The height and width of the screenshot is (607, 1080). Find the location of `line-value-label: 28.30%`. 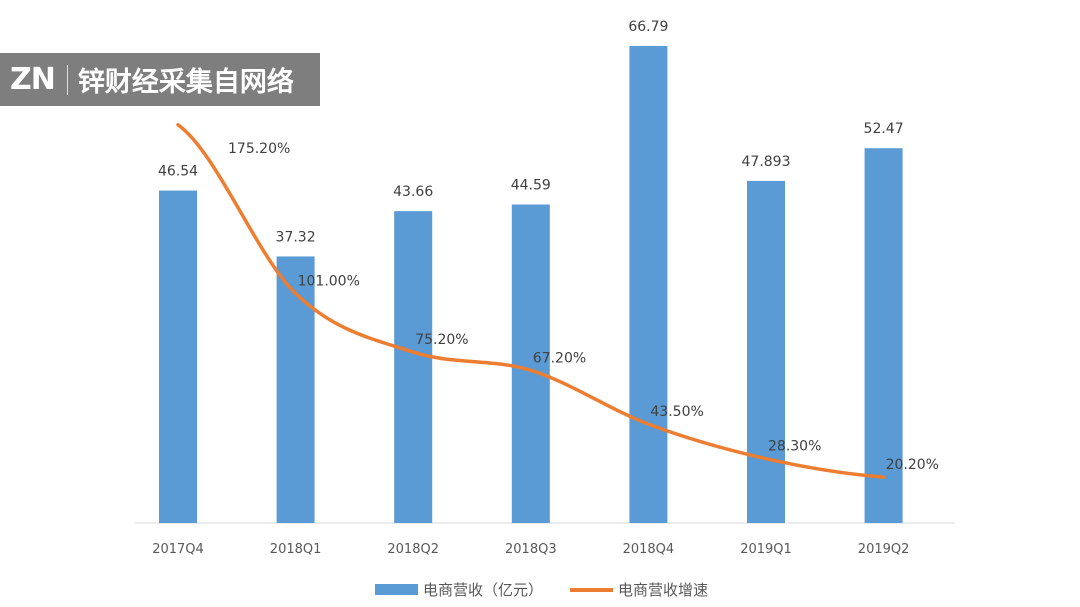

line-value-label: 28.30% is located at coordinates (794, 447).